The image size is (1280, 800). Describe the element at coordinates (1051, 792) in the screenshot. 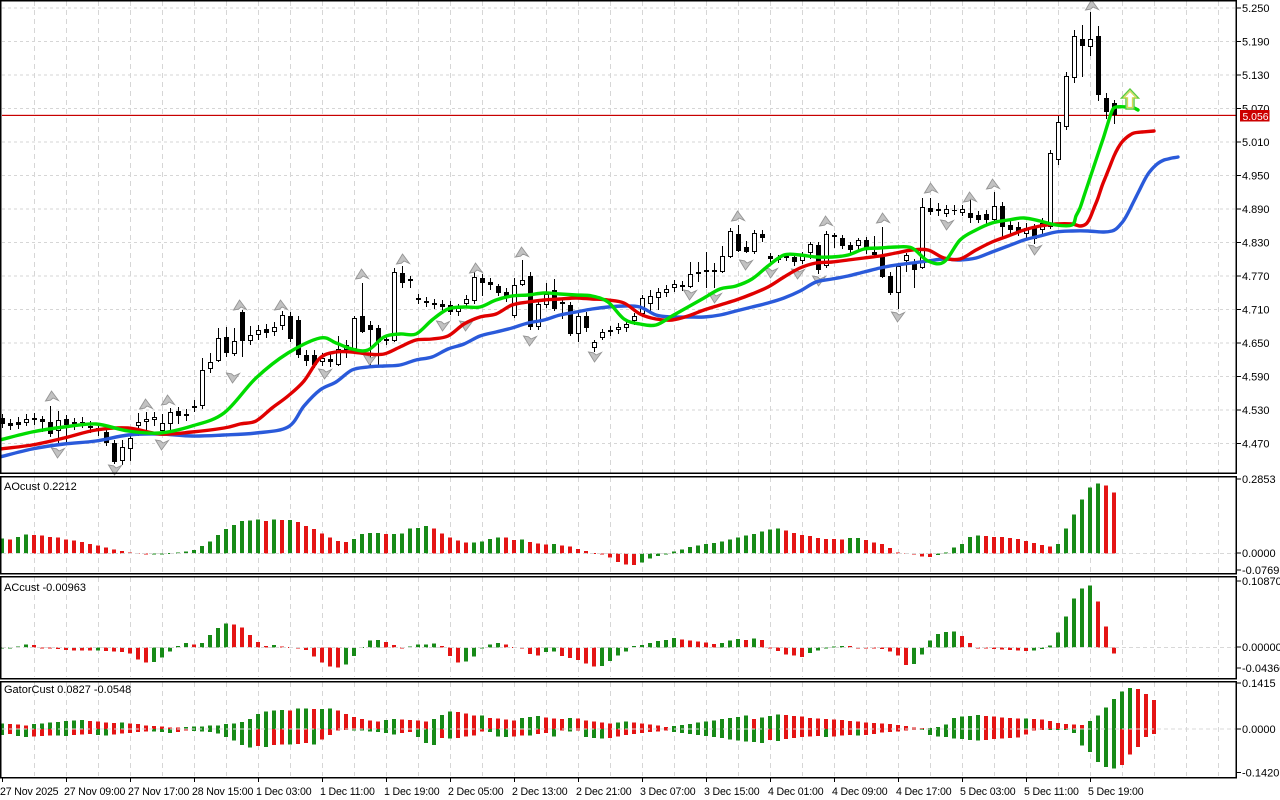

I see `svg-text: 5 Dec 11:00` at that location.